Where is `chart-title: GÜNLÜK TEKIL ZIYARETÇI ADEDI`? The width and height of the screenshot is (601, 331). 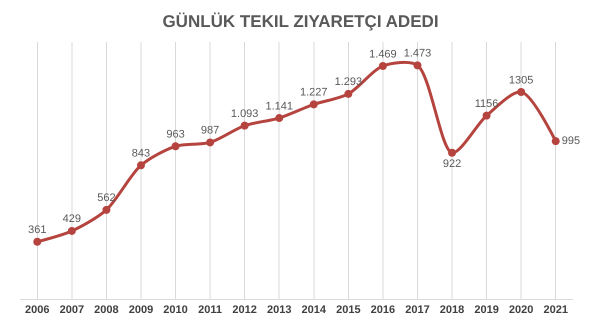
chart-title: GÜNLÜK TEKIL ZIYARETÇI ADEDI is located at coordinates (300, 21).